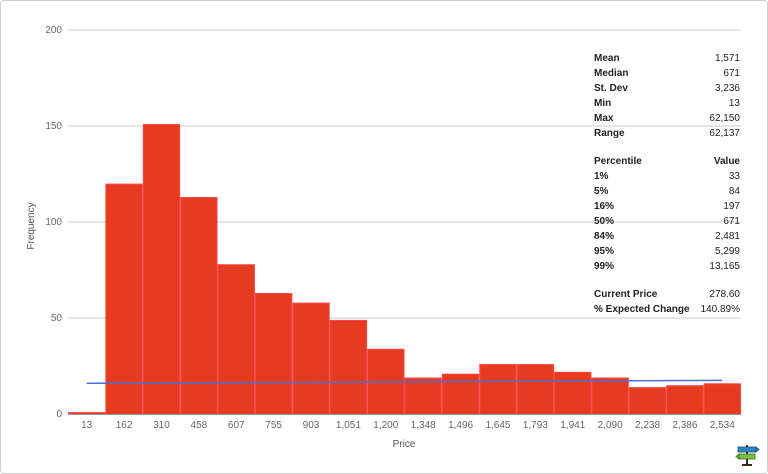 The width and height of the screenshot is (768, 474). I want to click on y-tick-label: 150, so click(53, 126).